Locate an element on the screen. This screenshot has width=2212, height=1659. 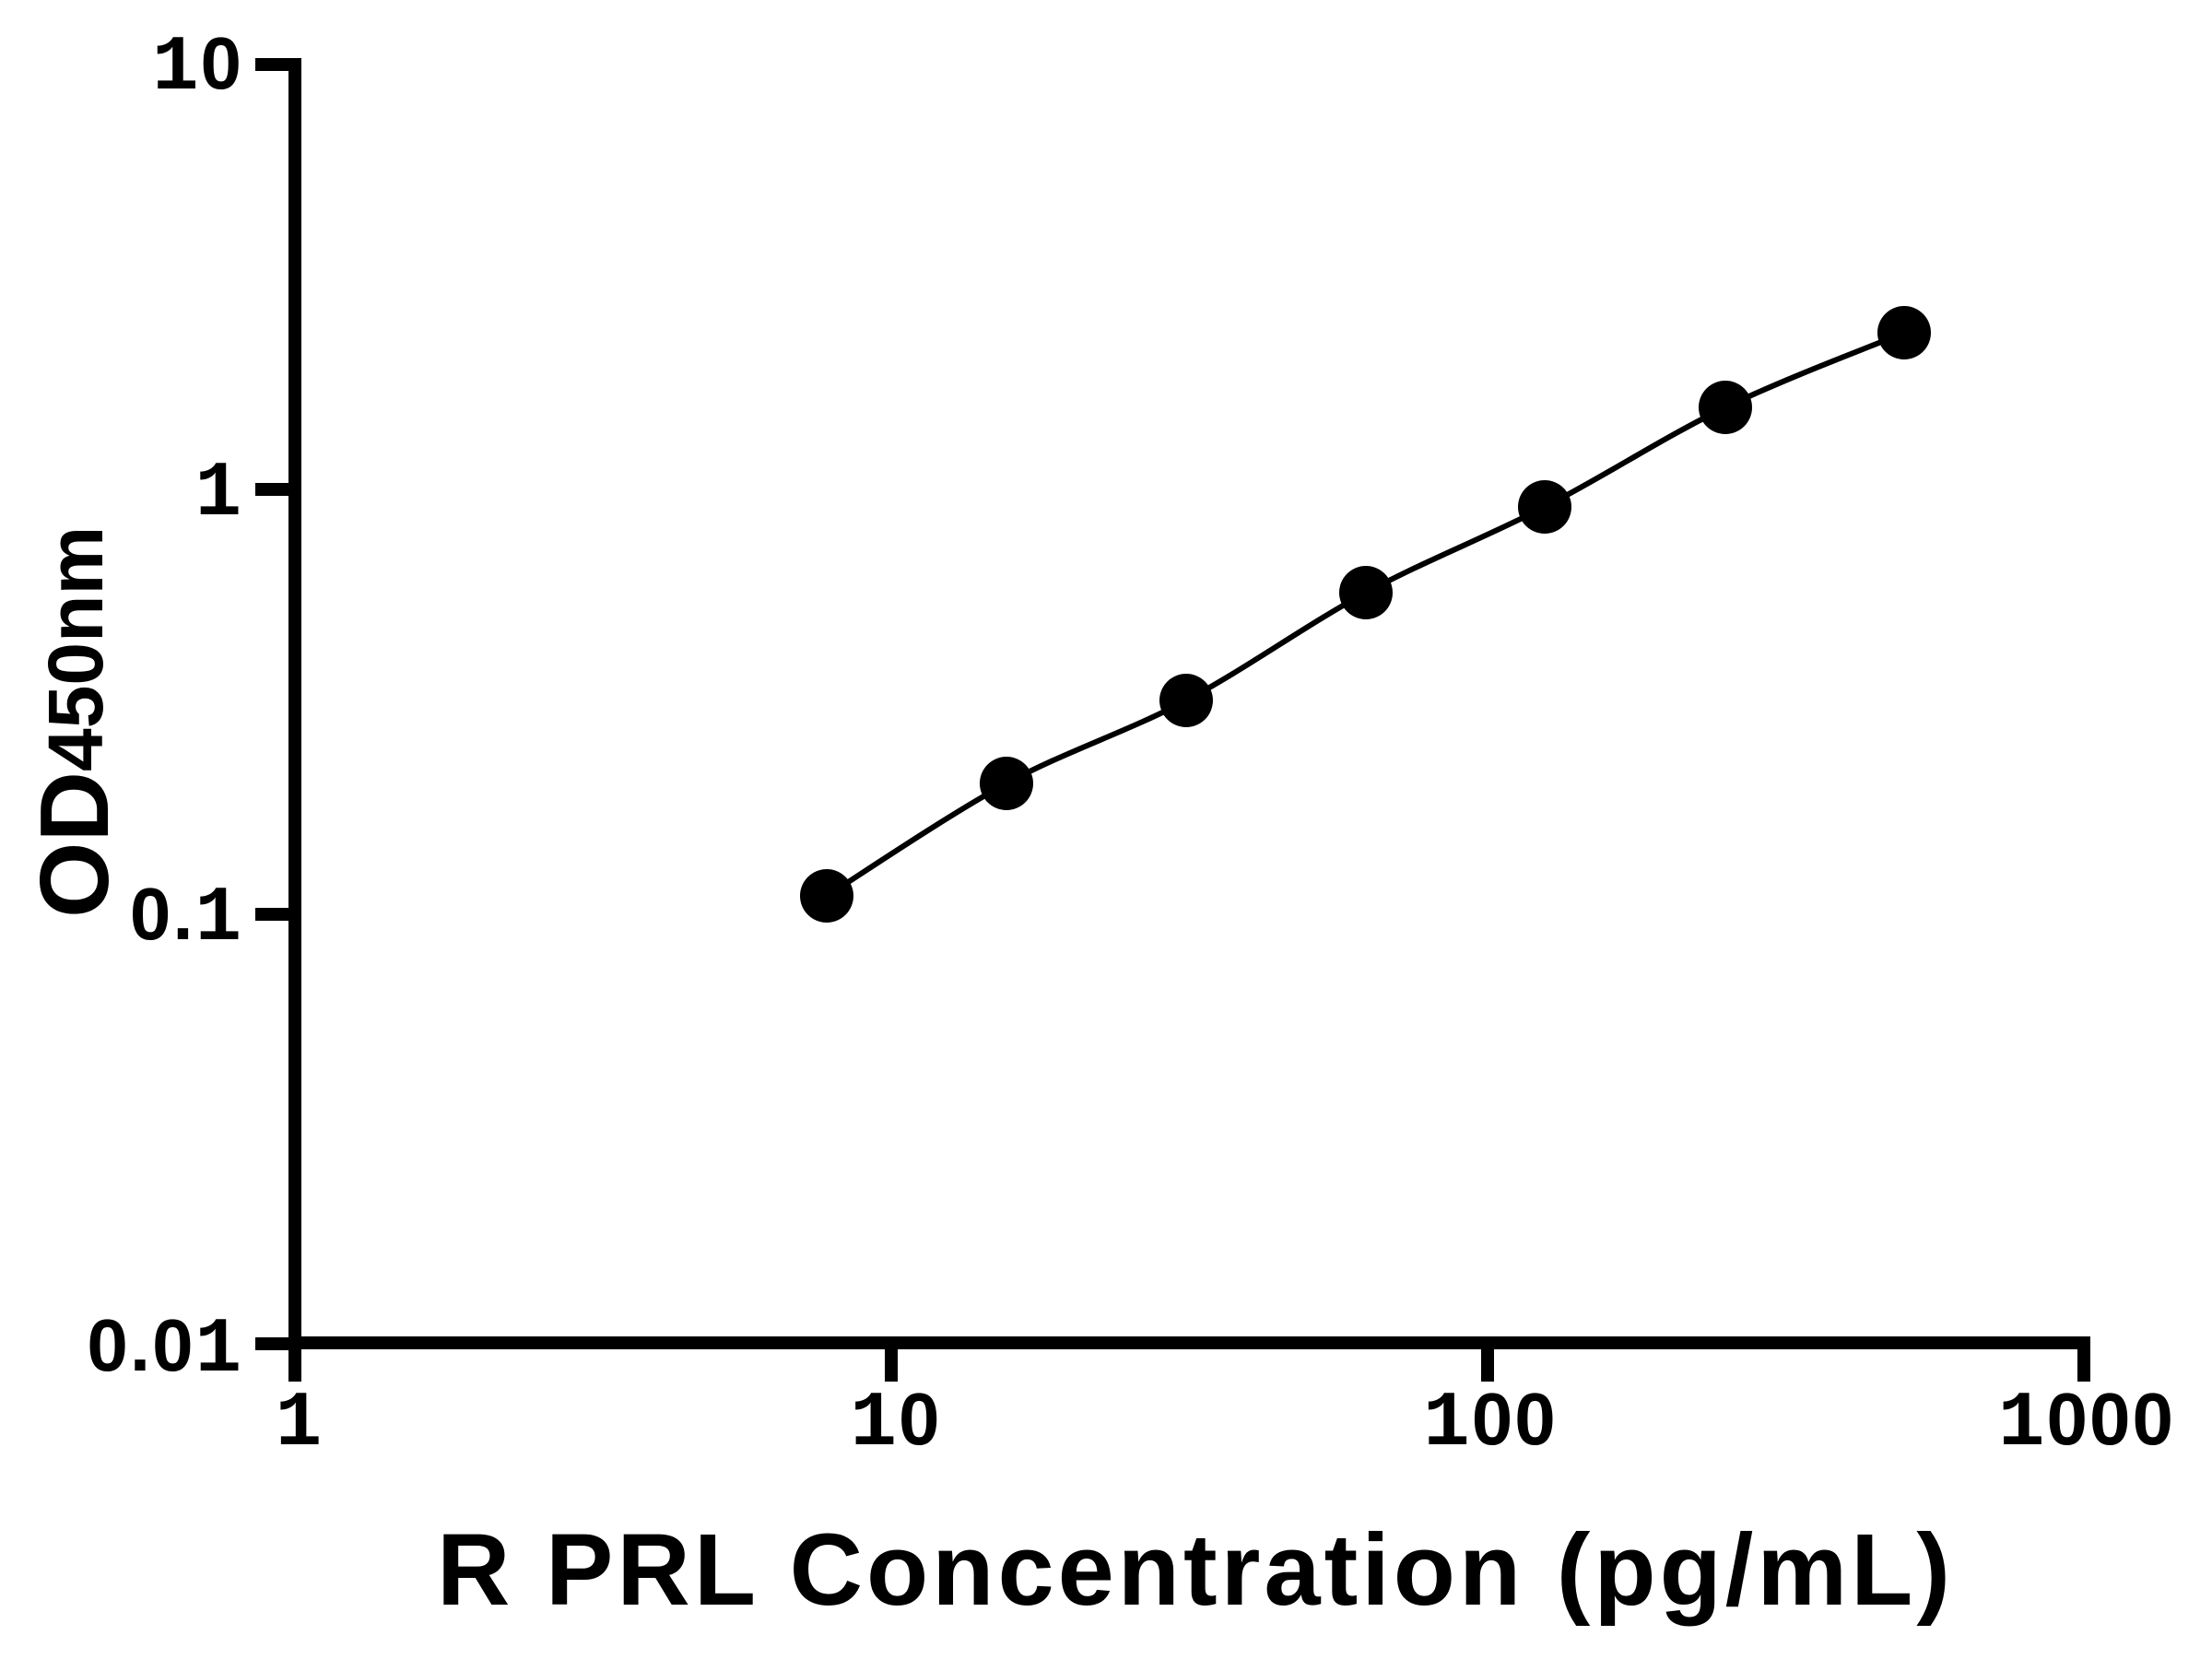
svg-text: 0.1 is located at coordinates (186, 918).